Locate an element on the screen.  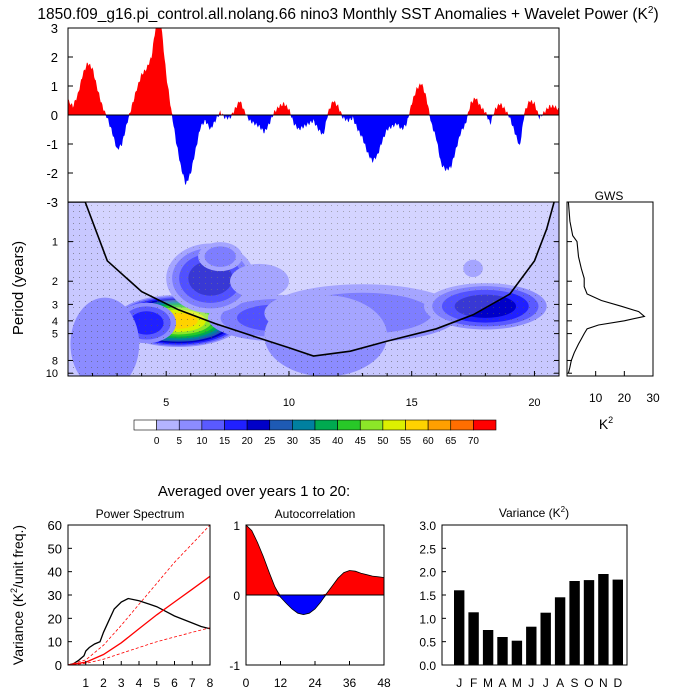
ts-ytick-label: 2 is located at coordinates (54, 57).